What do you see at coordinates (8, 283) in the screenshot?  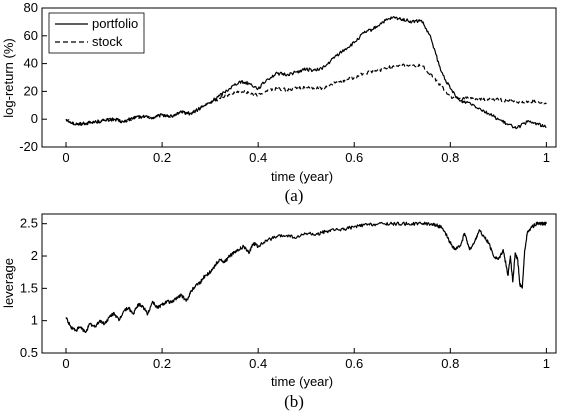 I see `y-axis-label-b: leverage` at bounding box center [8, 283].